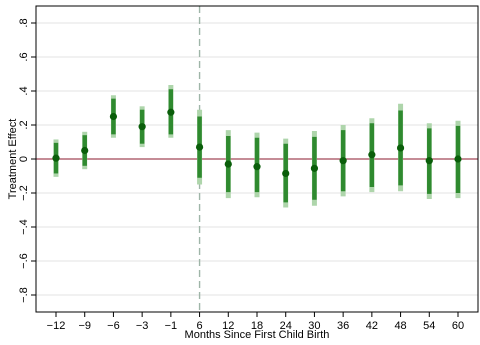 The width and height of the screenshot is (480, 345). I want to click on x-tick-label-3: −3, so click(142, 326).